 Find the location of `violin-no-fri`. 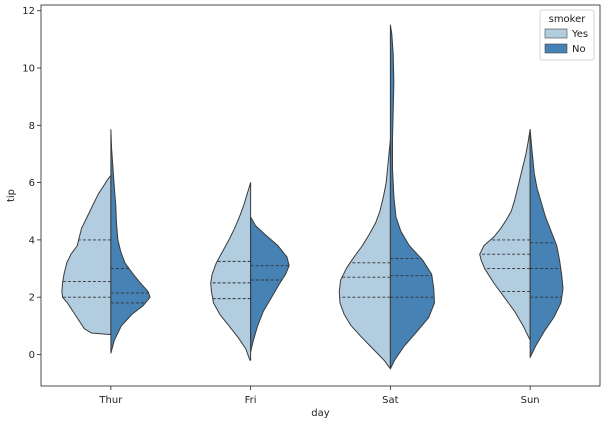

violin-no-fri is located at coordinates (270, 284).